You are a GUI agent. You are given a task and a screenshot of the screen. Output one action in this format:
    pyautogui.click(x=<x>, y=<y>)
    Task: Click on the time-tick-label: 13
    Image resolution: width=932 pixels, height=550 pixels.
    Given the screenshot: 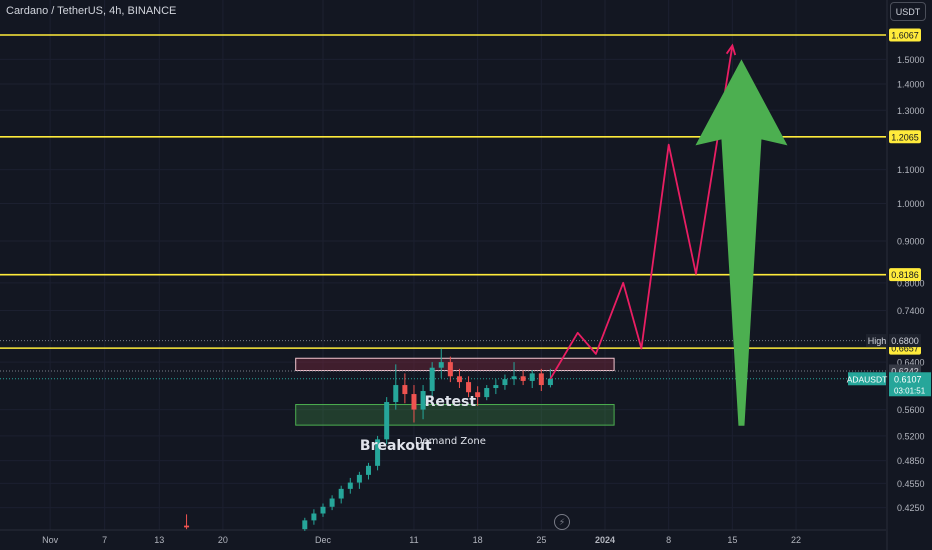 What is the action you would take?
    pyautogui.click(x=159, y=540)
    